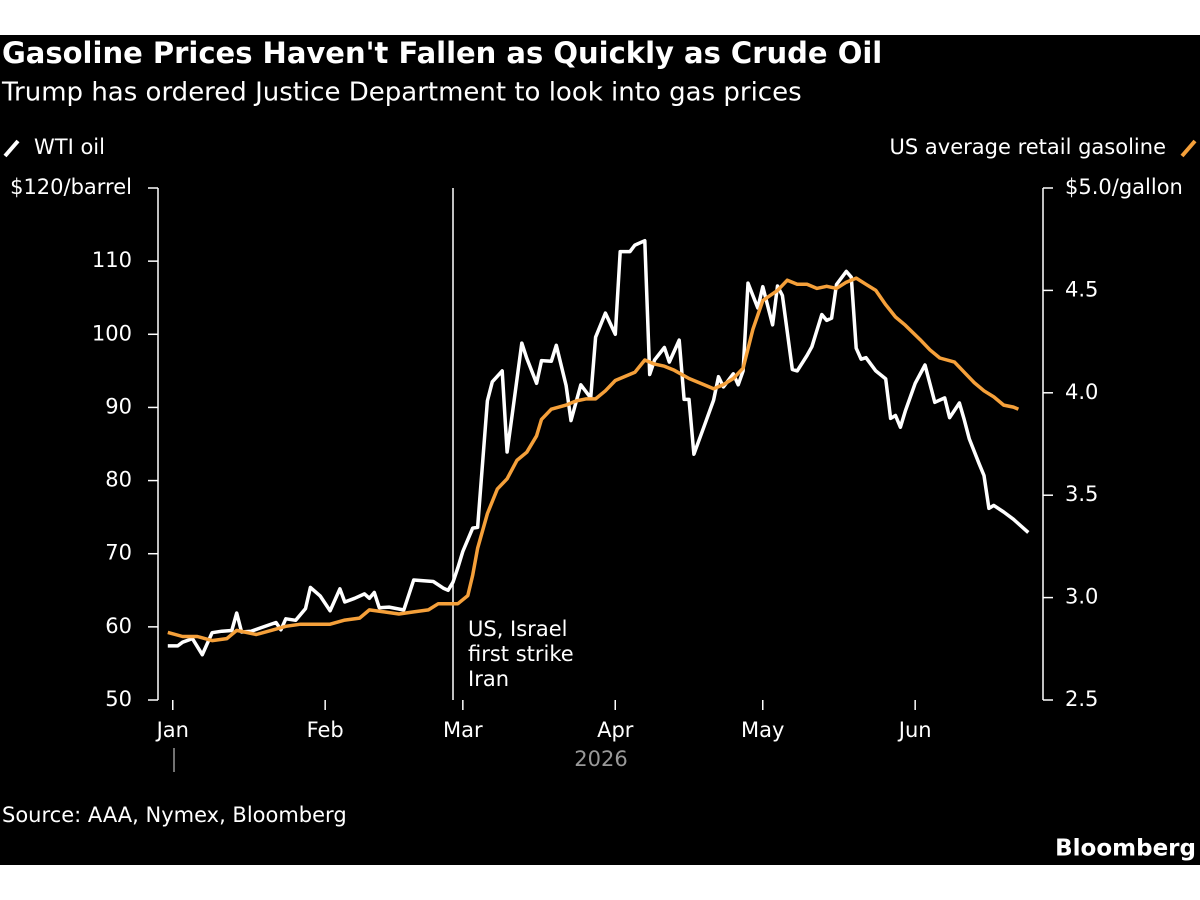 This screenshot has height=900, width=1200. Describe the element at coordinates (1081, 699) in the screenshot. I see `y2-tick-label: 2.5` at that location.